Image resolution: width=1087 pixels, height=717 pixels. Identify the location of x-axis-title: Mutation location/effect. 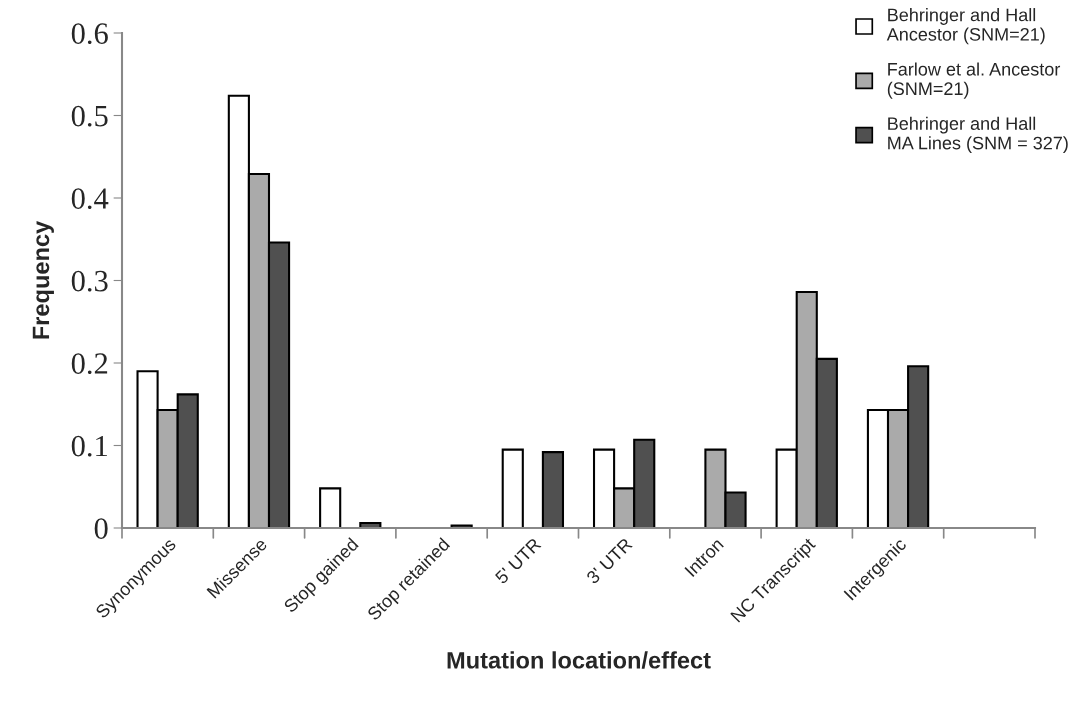
(579, 660).